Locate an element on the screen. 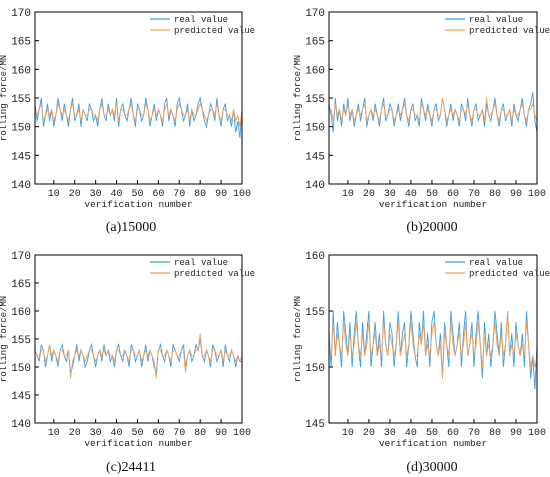 The width and height of the screenshot is (550, 477). panel-caption: (d)30000 is located at coordinates (431, 467).